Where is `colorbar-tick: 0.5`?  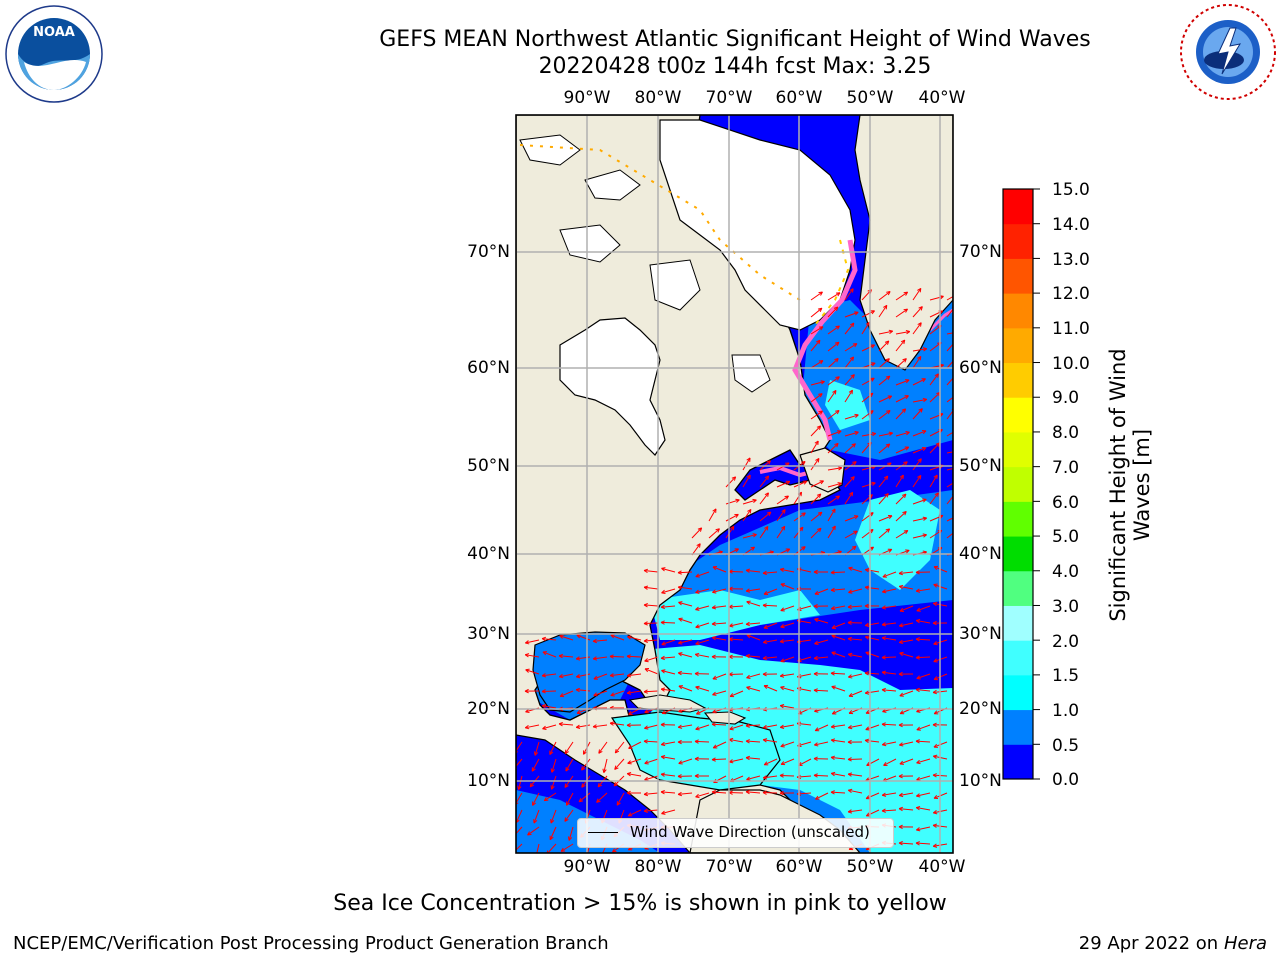 colorbar-tick: 0.5 is located at coordinates (1066, 746).